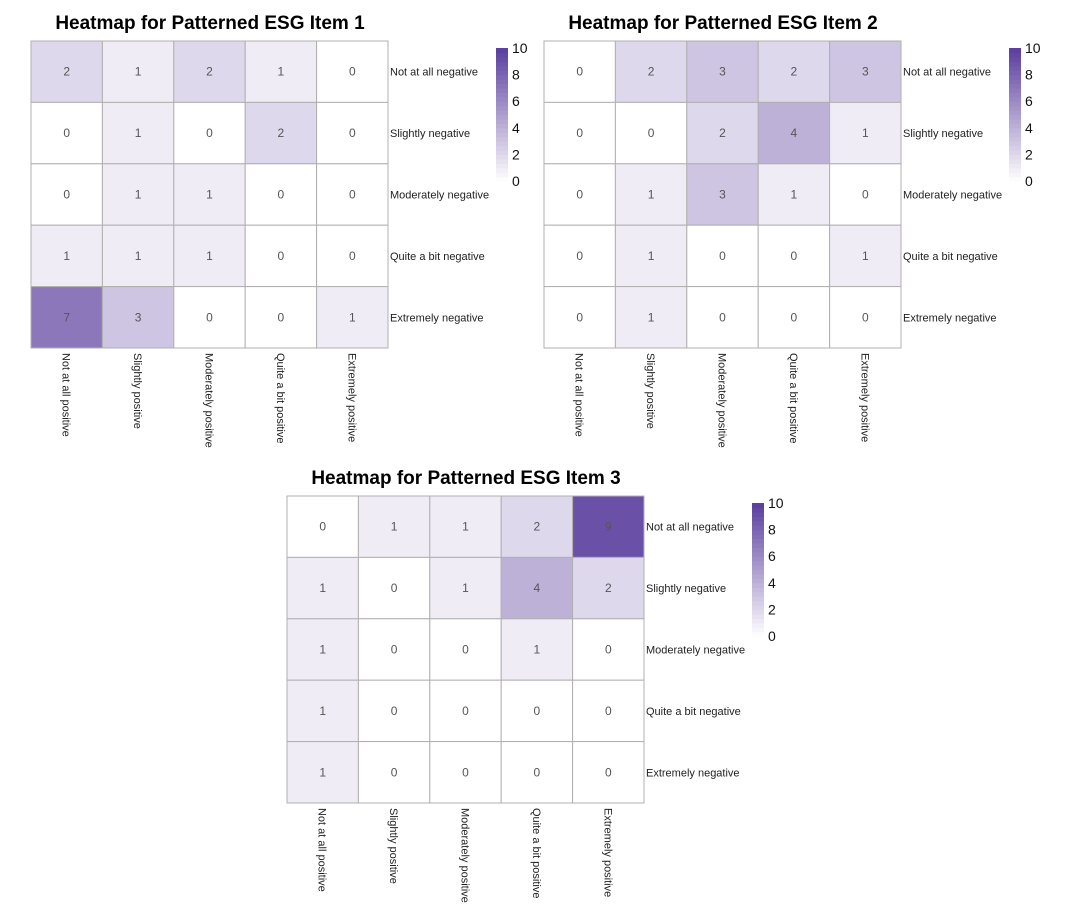 This screenshot has width=1069, height=918. I want to click on column-label: Not at all positive, so click(66, 395).